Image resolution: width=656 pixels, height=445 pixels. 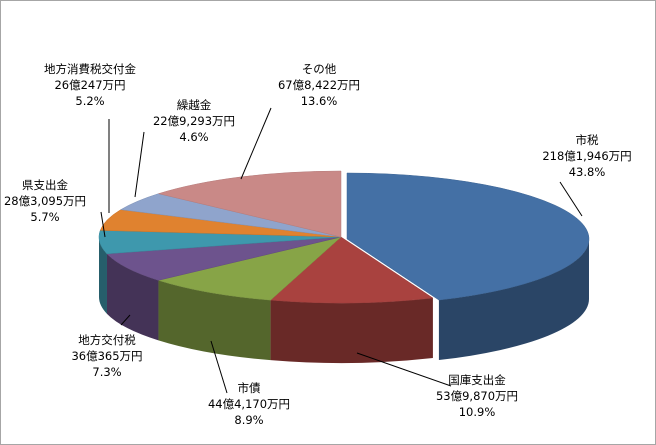 What do you see at coordinates (90, 69) in the screenshot?
I see `slice-name: 地方消費税交付金` at bounding box center [90, 69].